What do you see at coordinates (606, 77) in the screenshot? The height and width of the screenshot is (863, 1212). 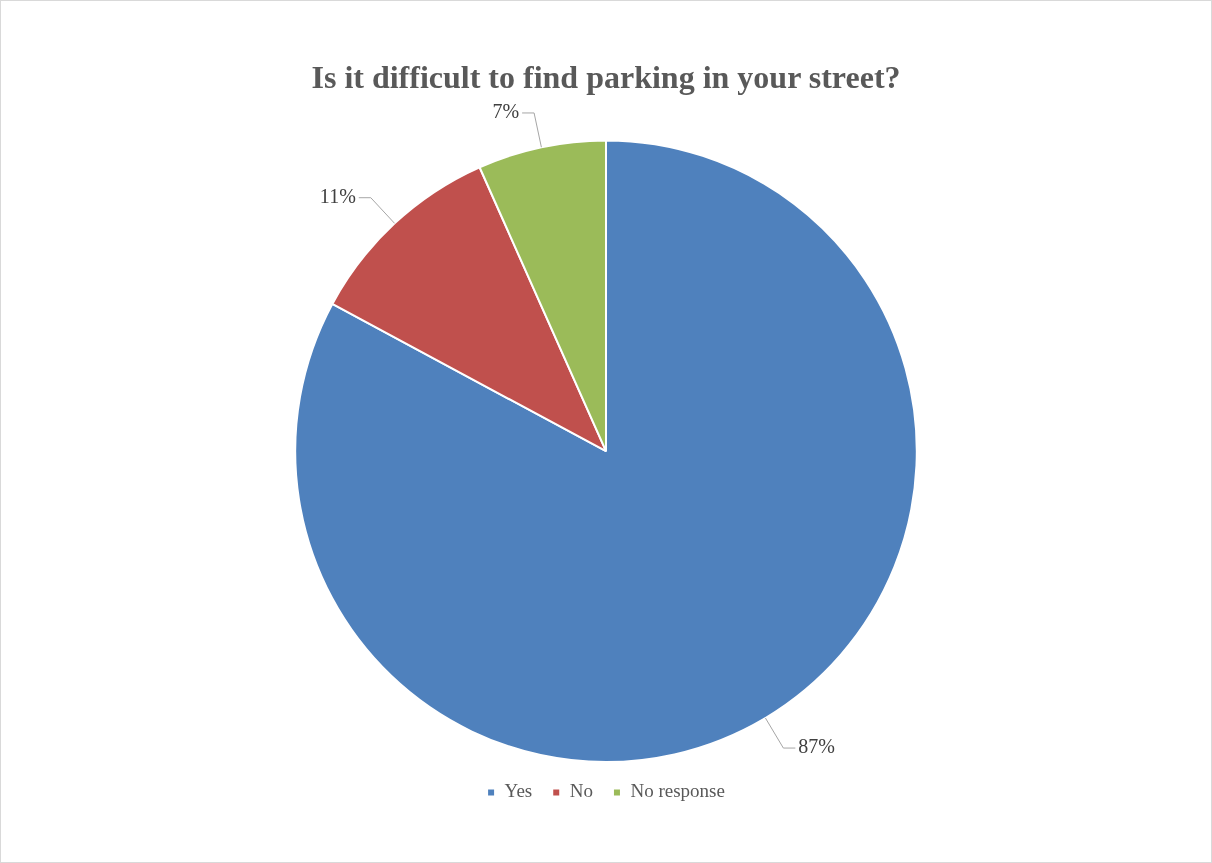 I see `chart-title: Is it difficult to find parking in your street?` at bounding box center [606, 77].